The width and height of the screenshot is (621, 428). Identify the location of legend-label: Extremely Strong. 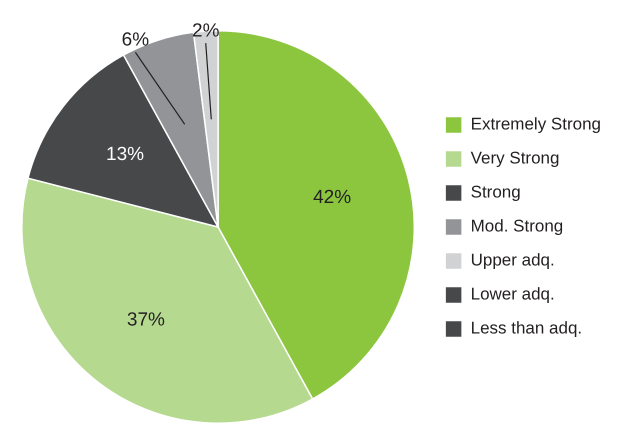
(536, 124).